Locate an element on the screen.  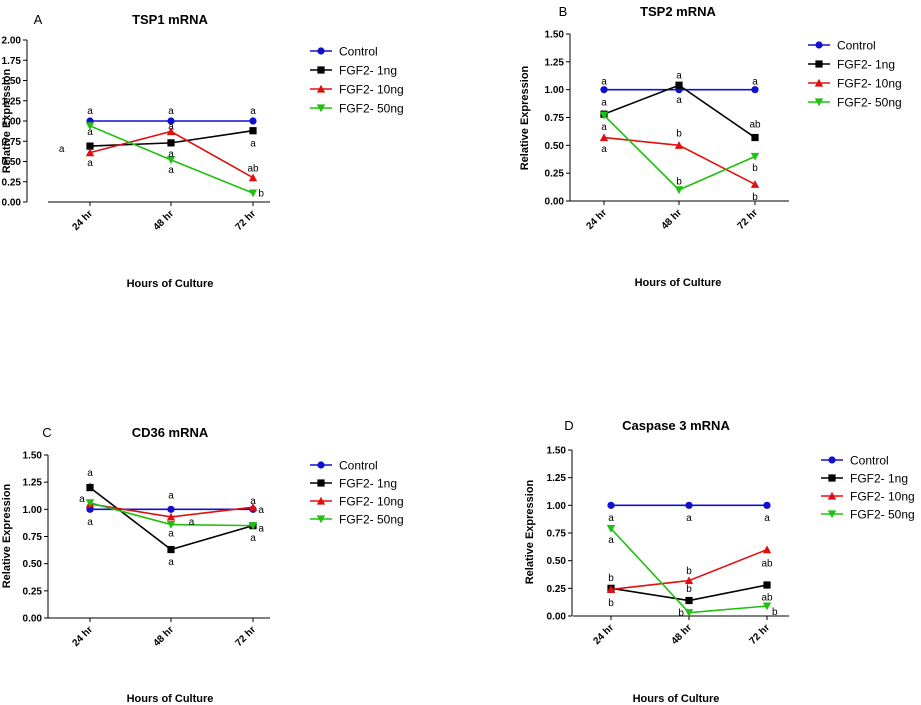
y-tick-label: 0.50 is located at coordinates (12, 162).